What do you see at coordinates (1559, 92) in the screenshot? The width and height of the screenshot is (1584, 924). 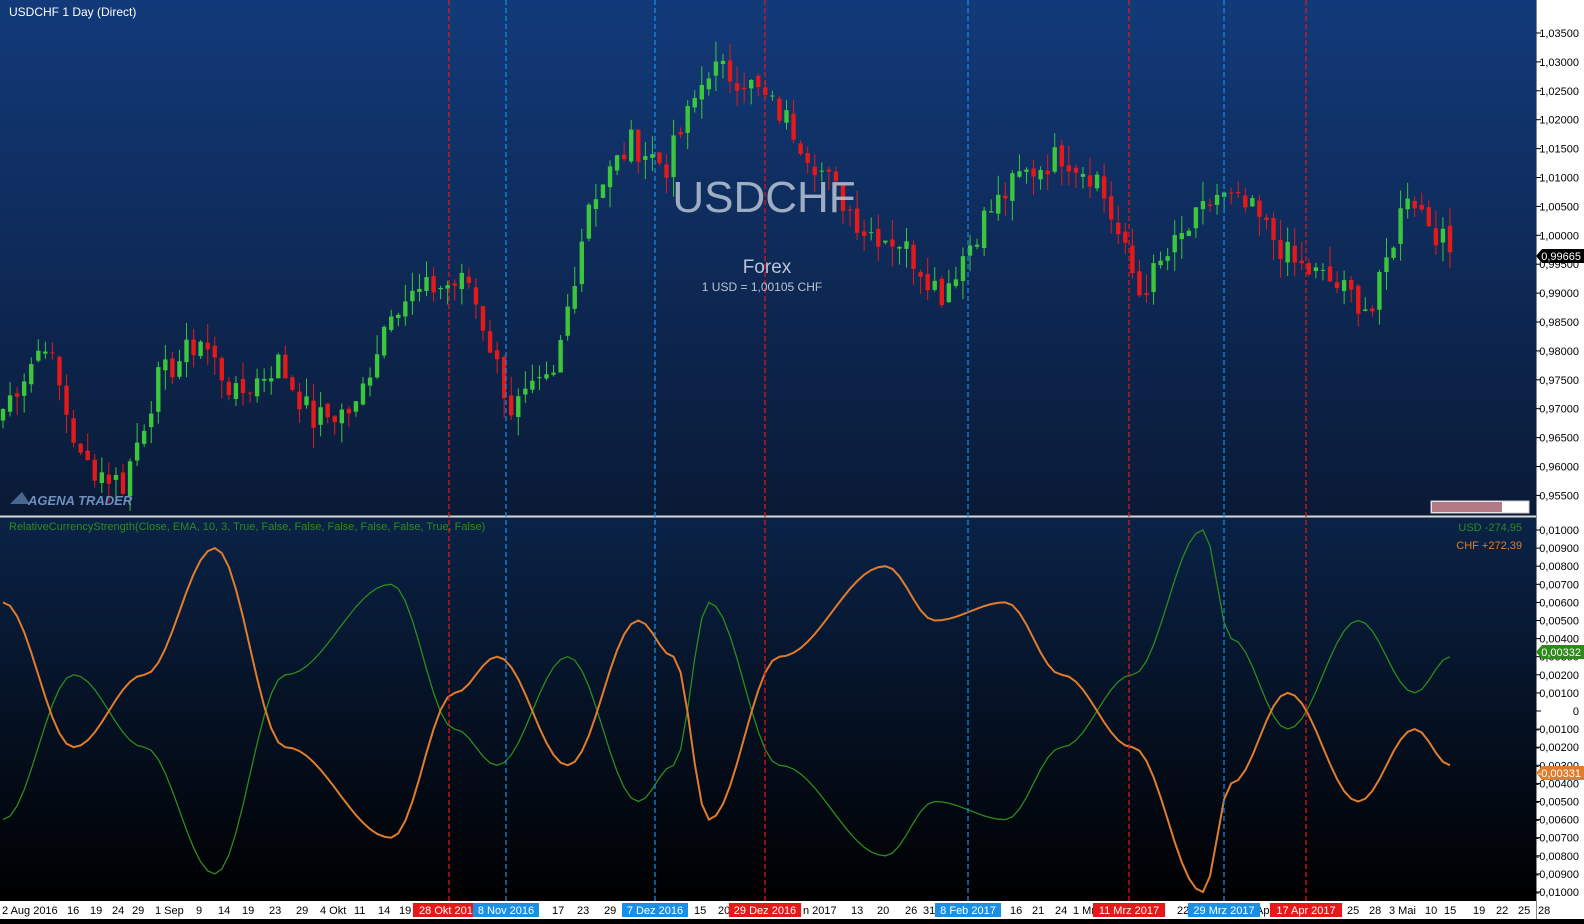 I see `price-tick-label: 1,02500` at bounding box center [1559, 92].